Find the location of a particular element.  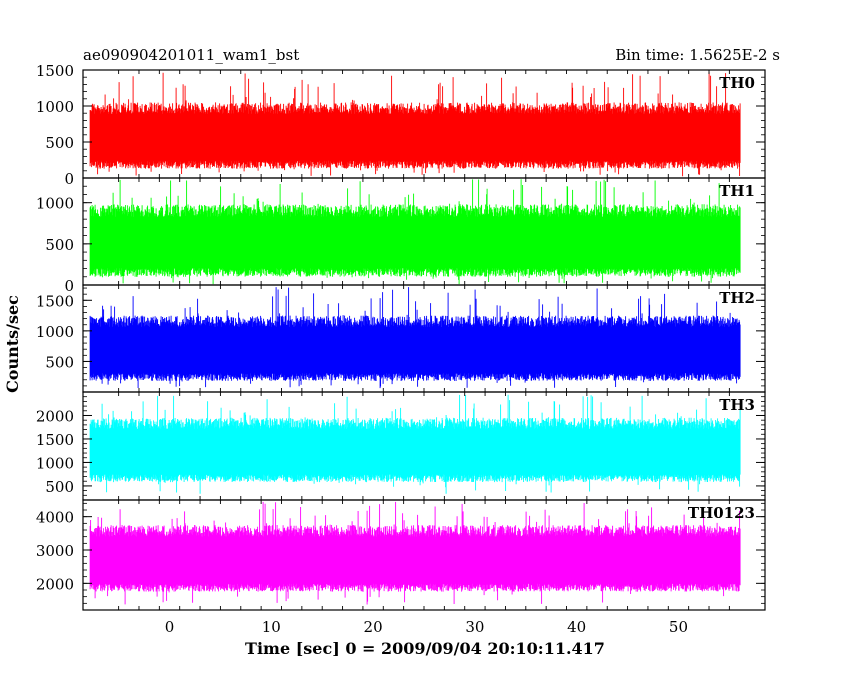

x-tick-label: 40 is located at coordinates (576, 627).